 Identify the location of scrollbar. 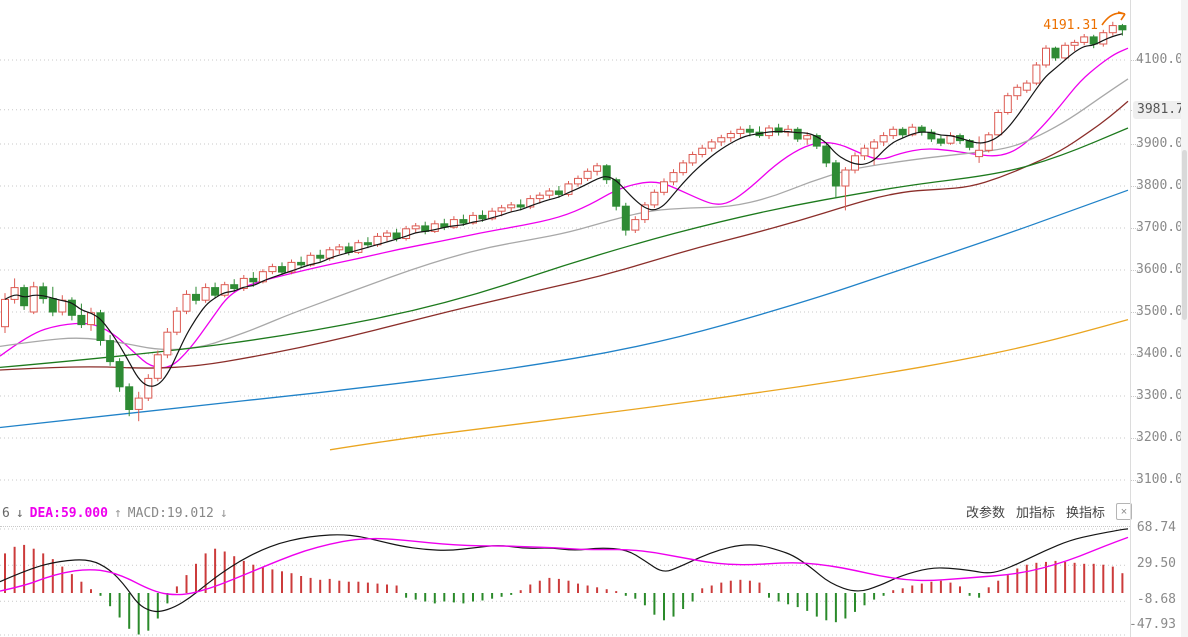
(1184, 318).